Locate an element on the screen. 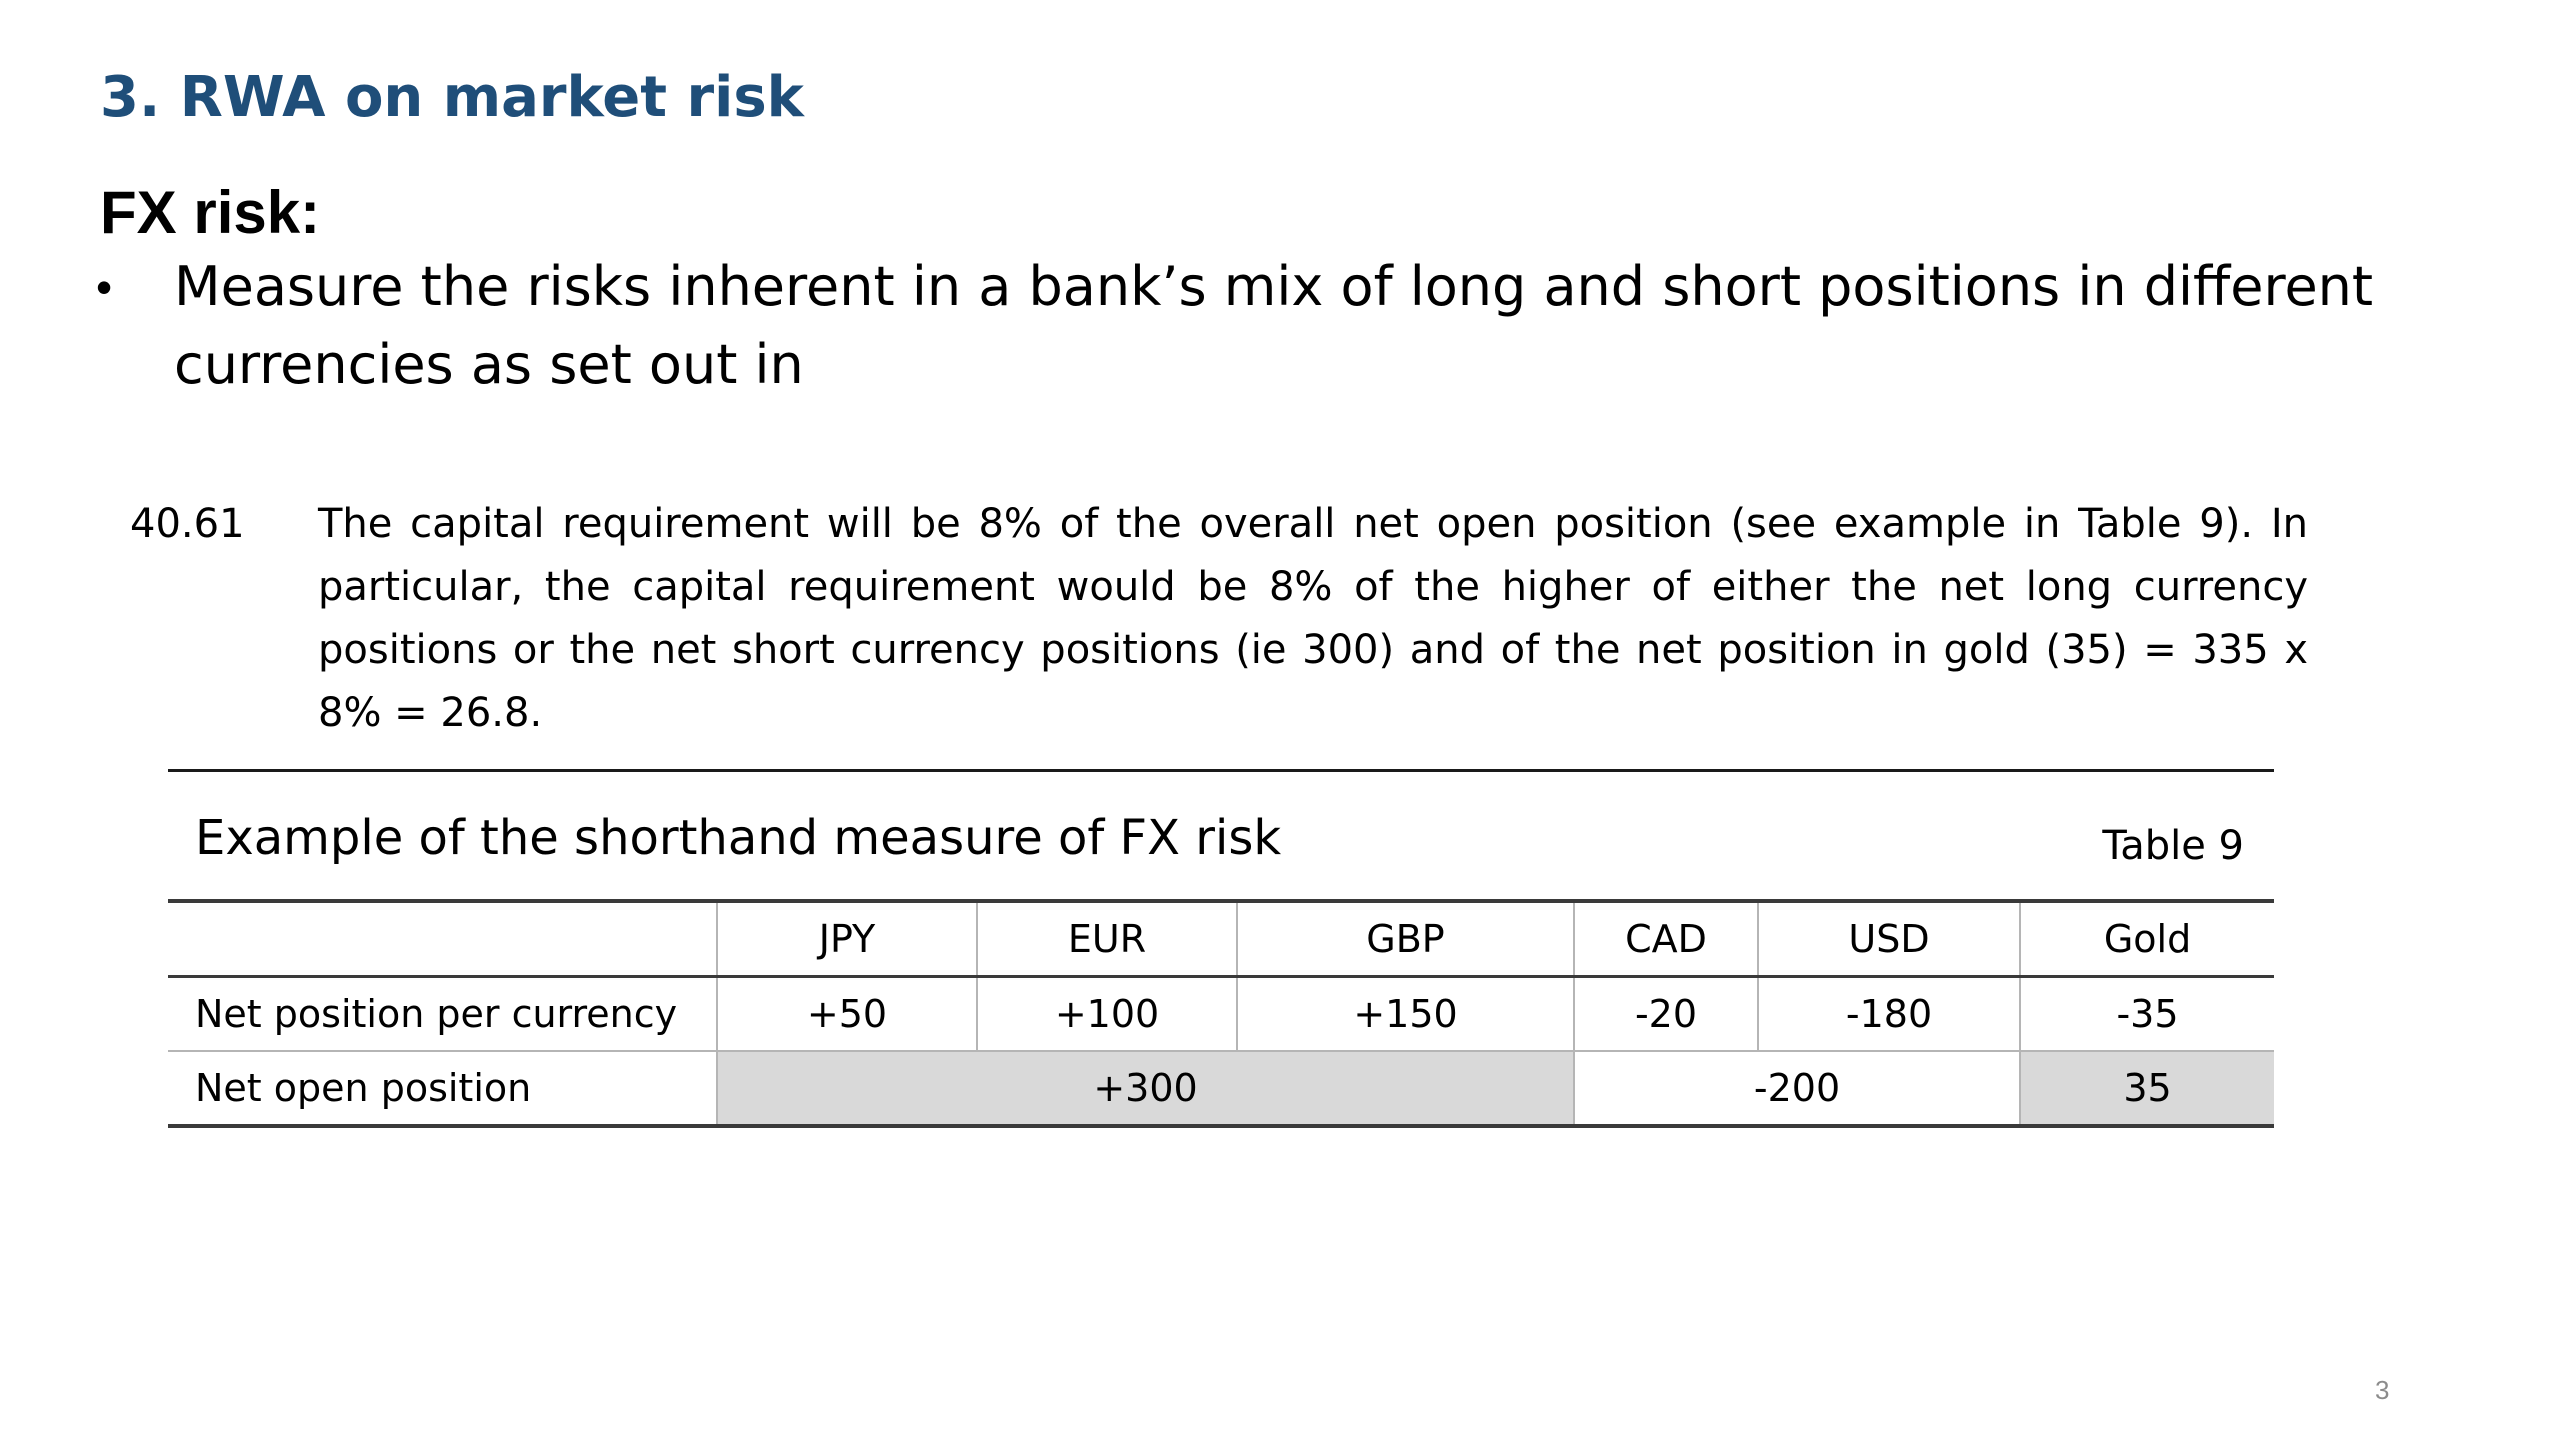  slide-title: 3. RWA on market risk is located at coordinates (452, 97).